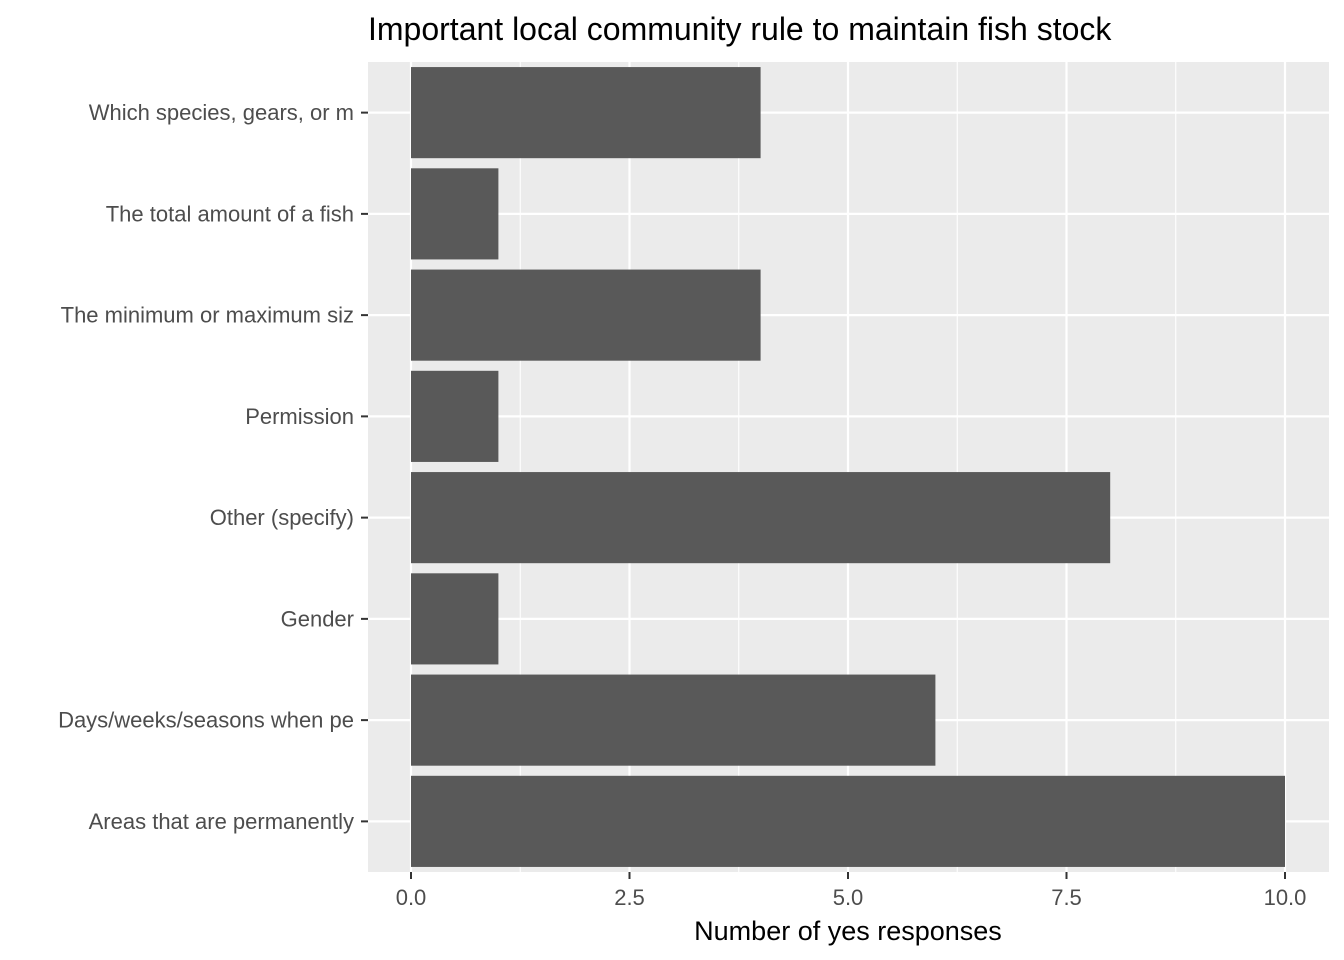  I want to click on category-label: Permission, so click(299, 416).